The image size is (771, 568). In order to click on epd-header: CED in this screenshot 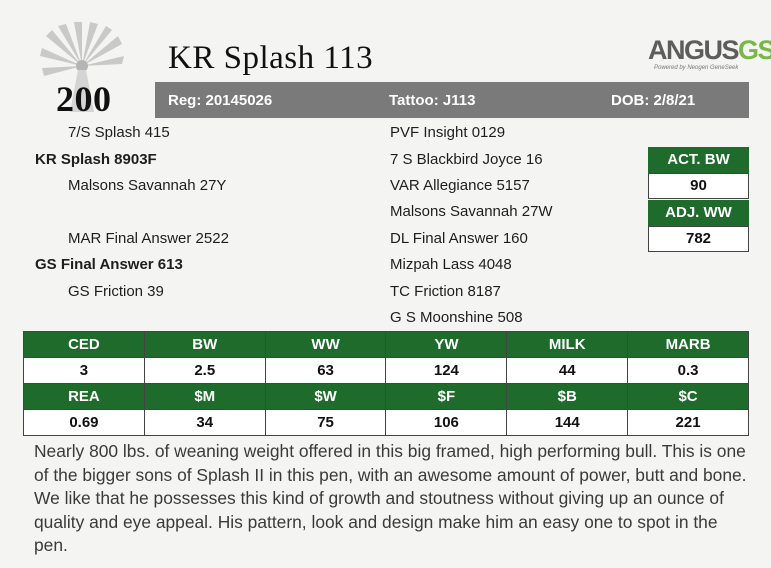, I will do `click(84, 344)`.